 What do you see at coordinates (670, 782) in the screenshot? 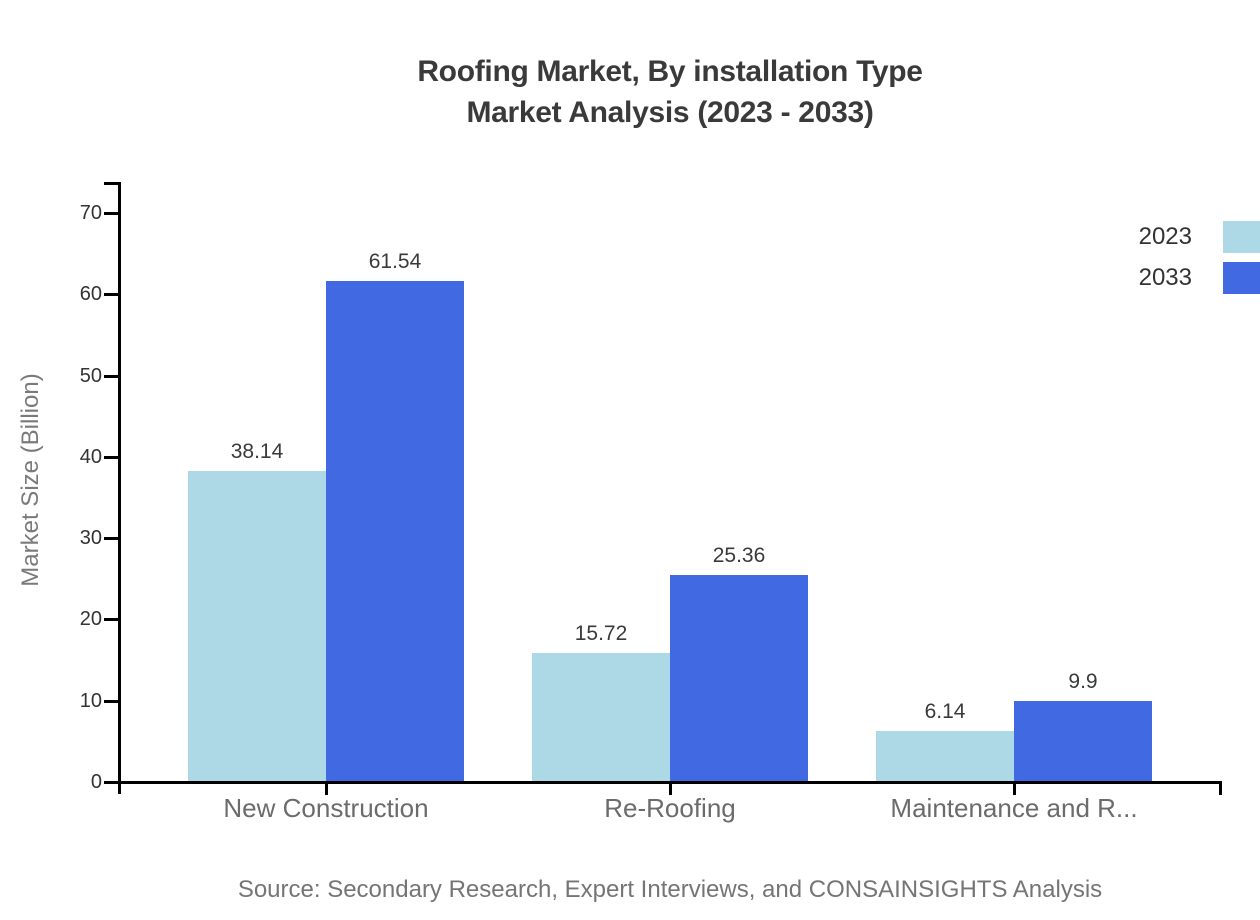
I see `x-axis-line` at bounding box center [670, 782].